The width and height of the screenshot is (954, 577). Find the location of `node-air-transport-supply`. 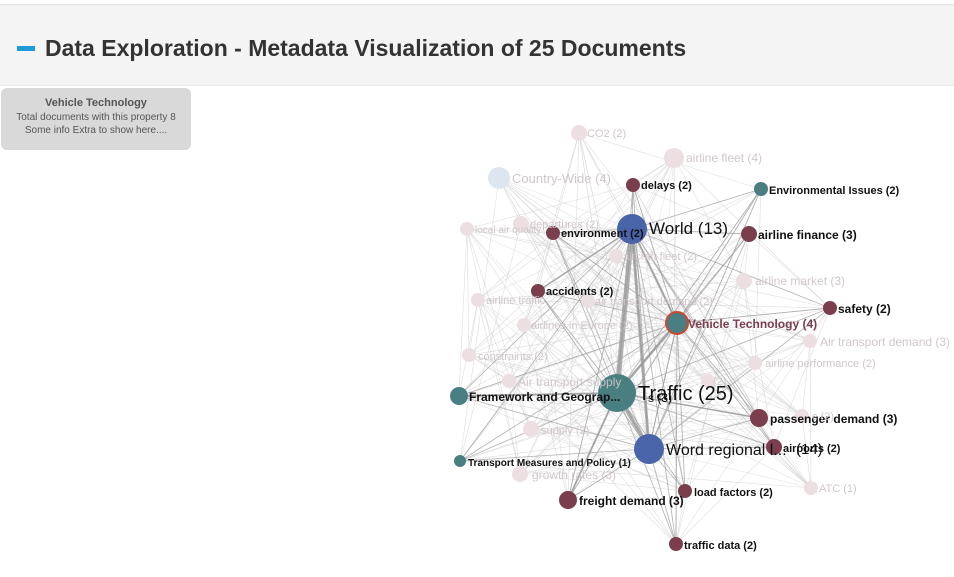

node-air-transport-supply is located at coordinates (509, 381).